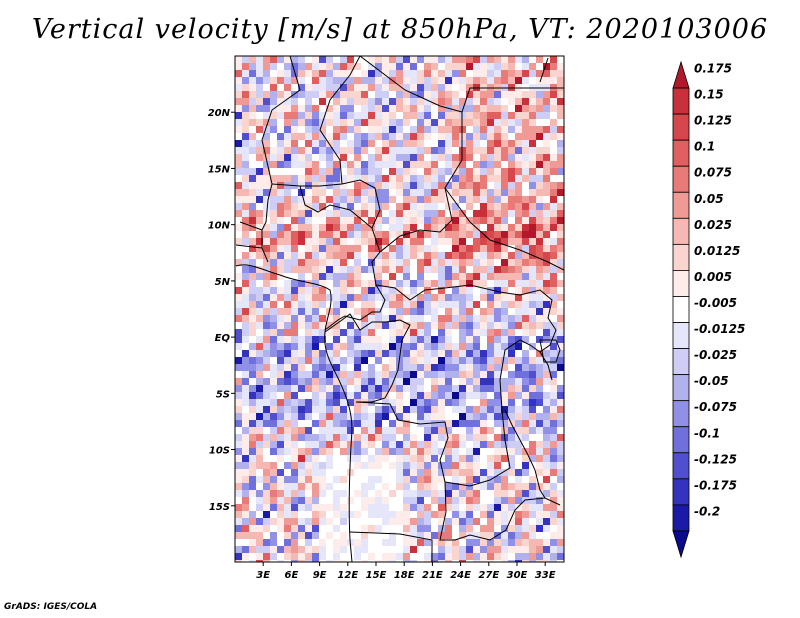 The width and height of the screenshot is (800, 618). Describe the element at coordinates (715, 407) in the screenshot. I see `colorbar-label: -0.075` at that location.